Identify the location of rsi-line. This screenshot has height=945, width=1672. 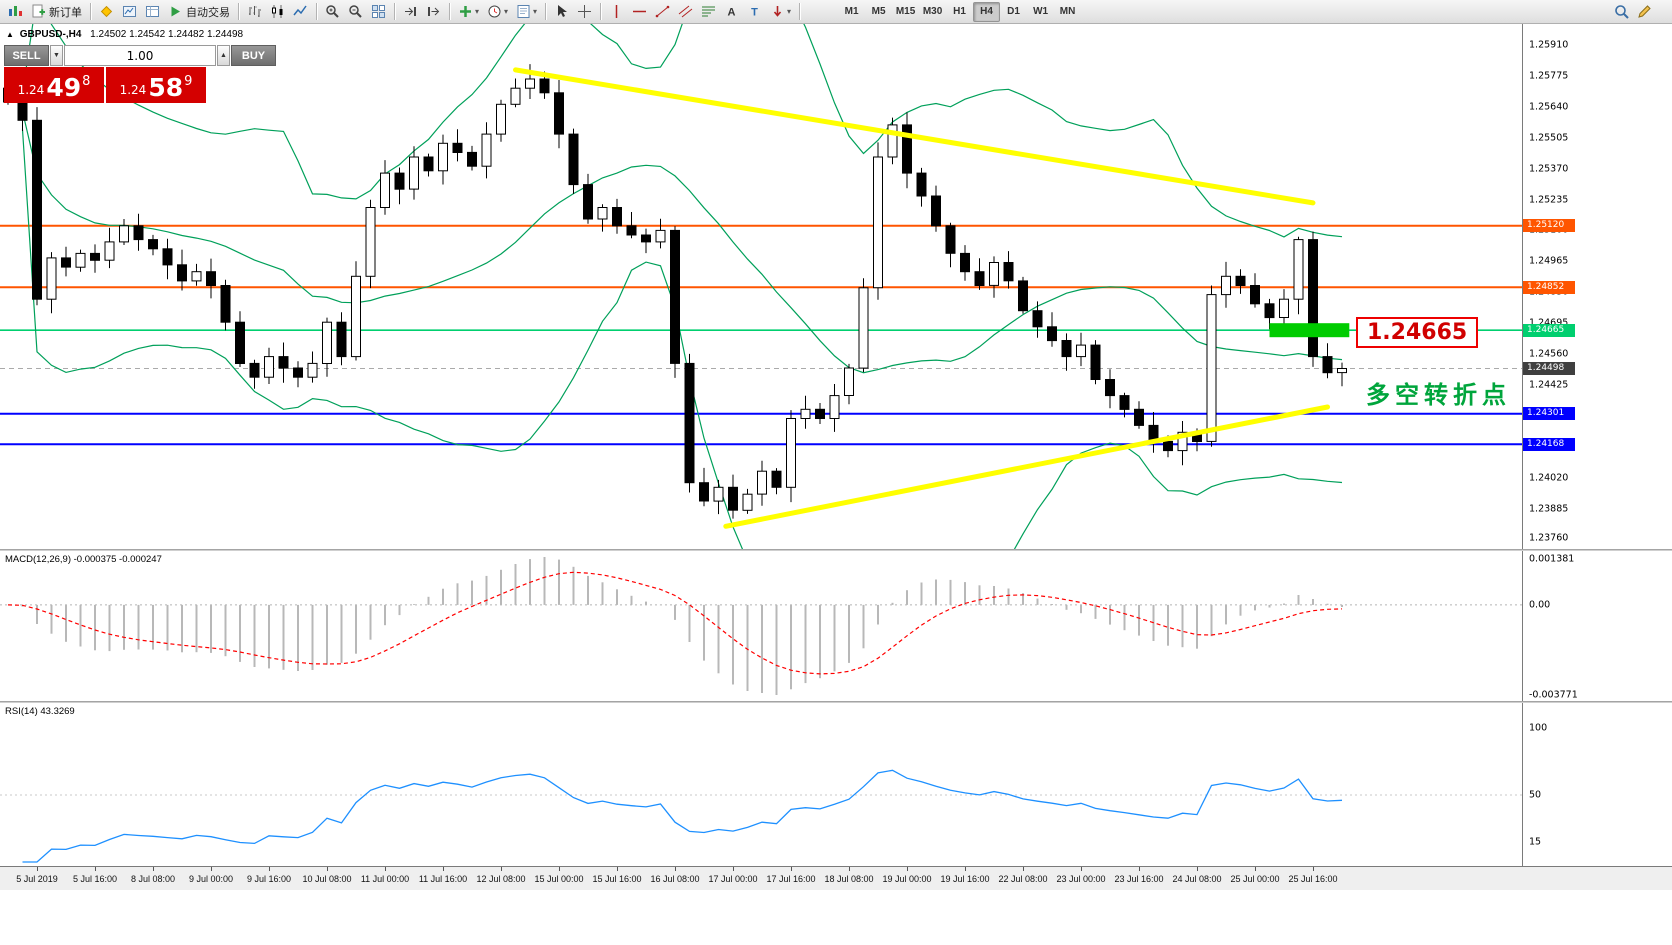
(682, 816).